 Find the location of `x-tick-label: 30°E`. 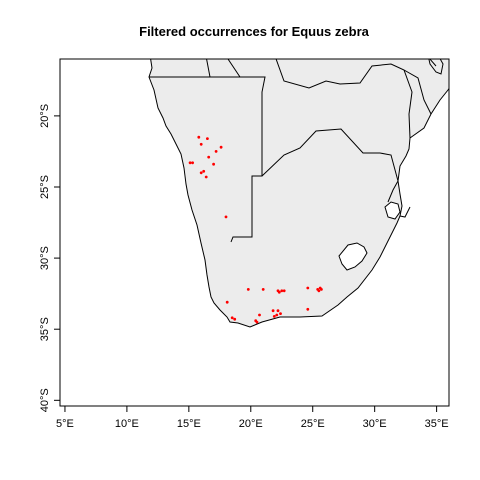

x-tick-label: 30°E is located at coordinates (375, 424).